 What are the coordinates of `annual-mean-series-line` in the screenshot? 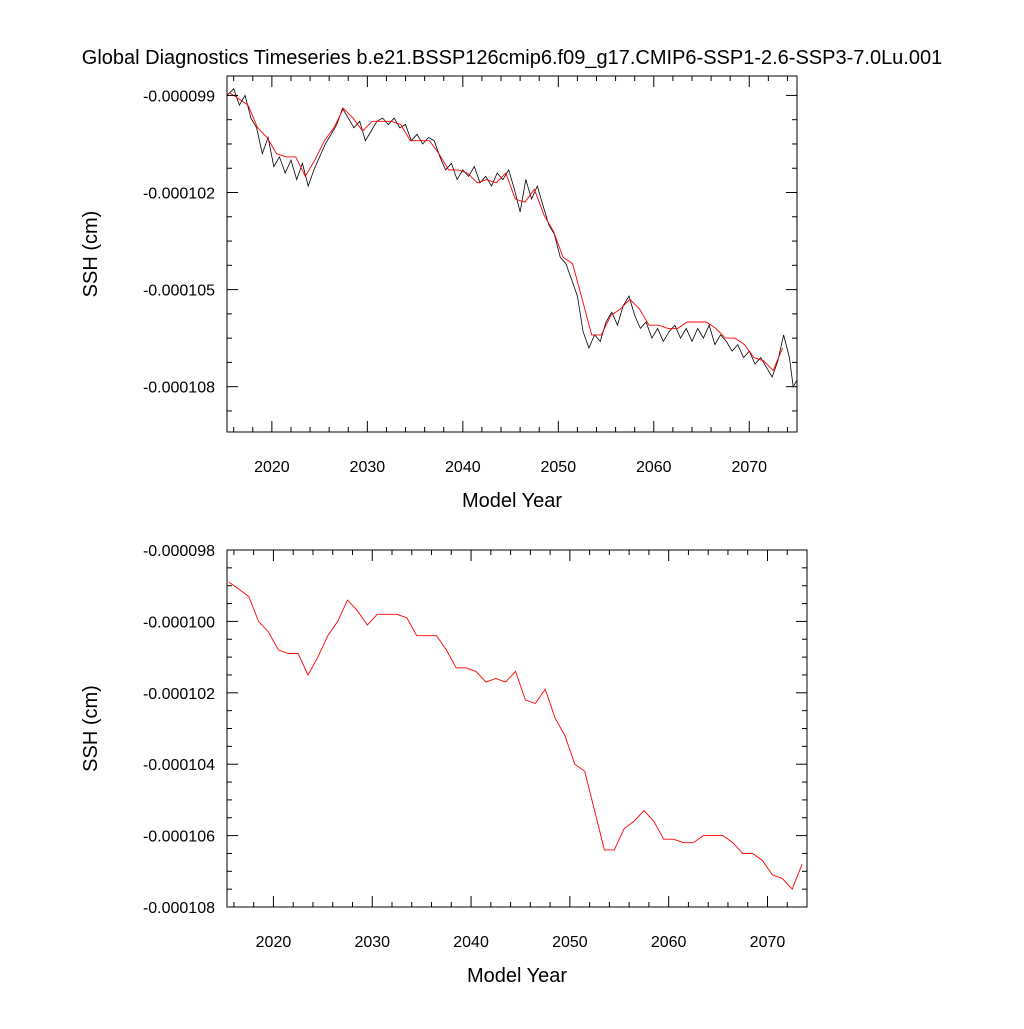 It's located at (506, 231).